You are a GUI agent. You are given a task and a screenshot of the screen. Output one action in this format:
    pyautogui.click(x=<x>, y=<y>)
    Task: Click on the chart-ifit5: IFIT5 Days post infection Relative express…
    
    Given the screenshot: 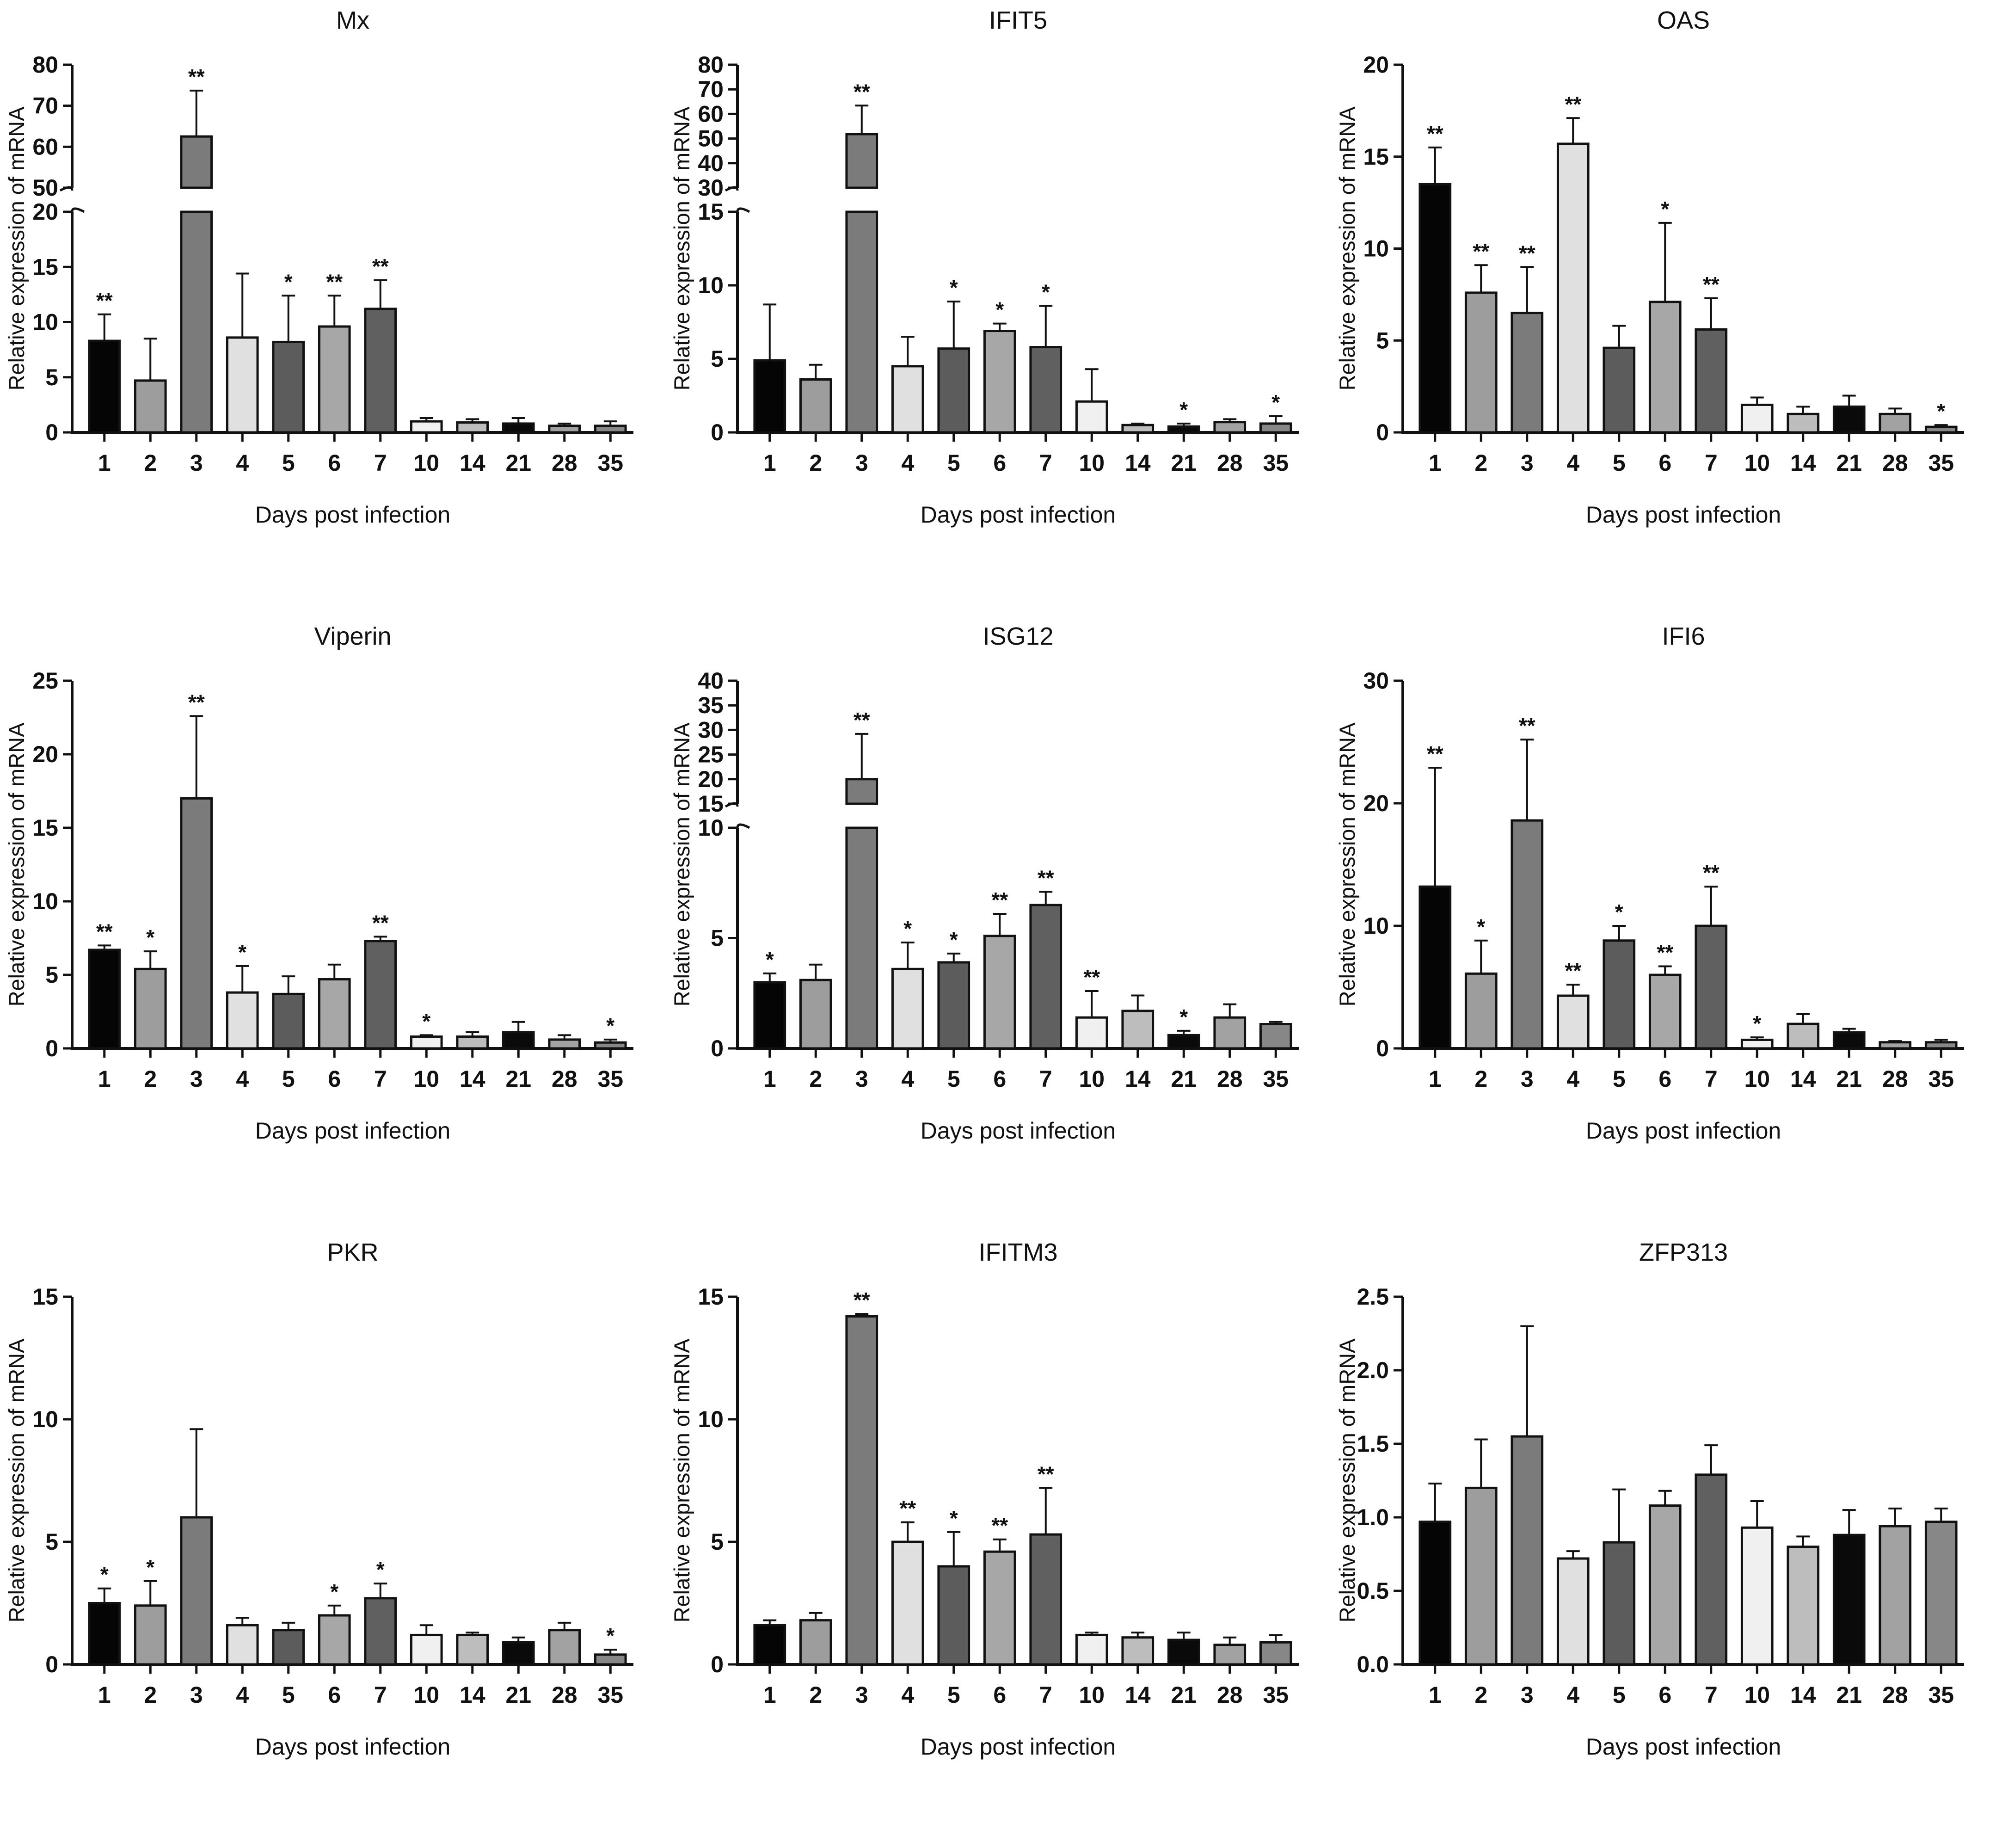 What is the action you would take?
    pyautogui.click(x=984, y=267)
    